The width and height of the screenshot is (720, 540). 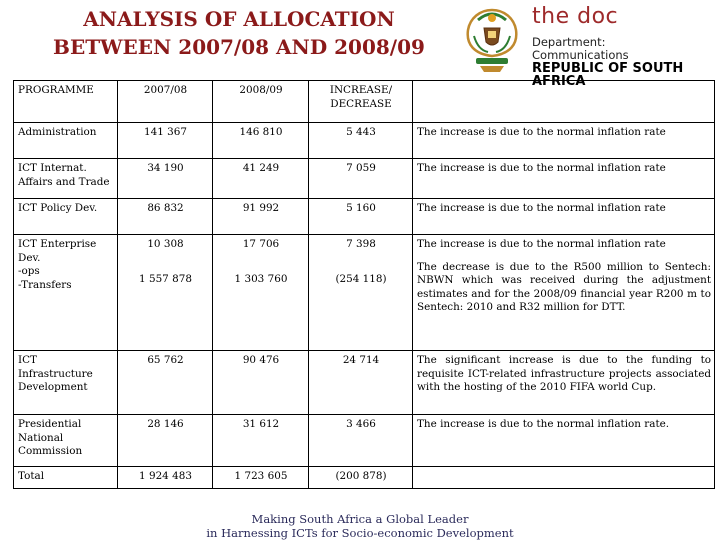 I want to click on value-2008-transfers: 1 303 760, so click(x=261, y=278).